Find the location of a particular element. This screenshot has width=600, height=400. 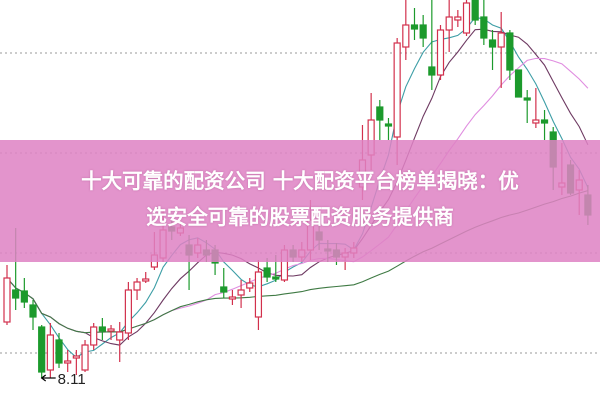

low-price-label: 8.11 is located at coordinates (72, 379).